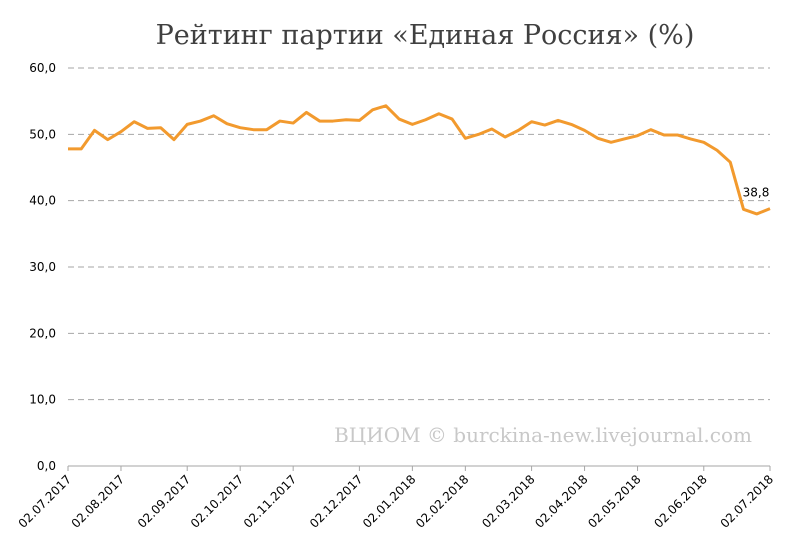 This screenshot has width=800, height=554. I want to click on y-tick-label: 60,0, so click(42, 68).